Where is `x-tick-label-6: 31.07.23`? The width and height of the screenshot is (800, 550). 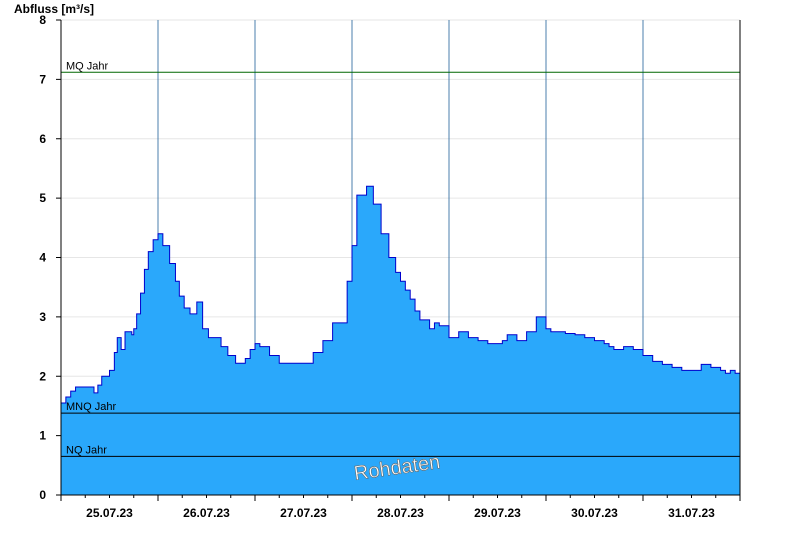
x-tick-label-6: 31.07.23 is located at coordinates (691, 513).